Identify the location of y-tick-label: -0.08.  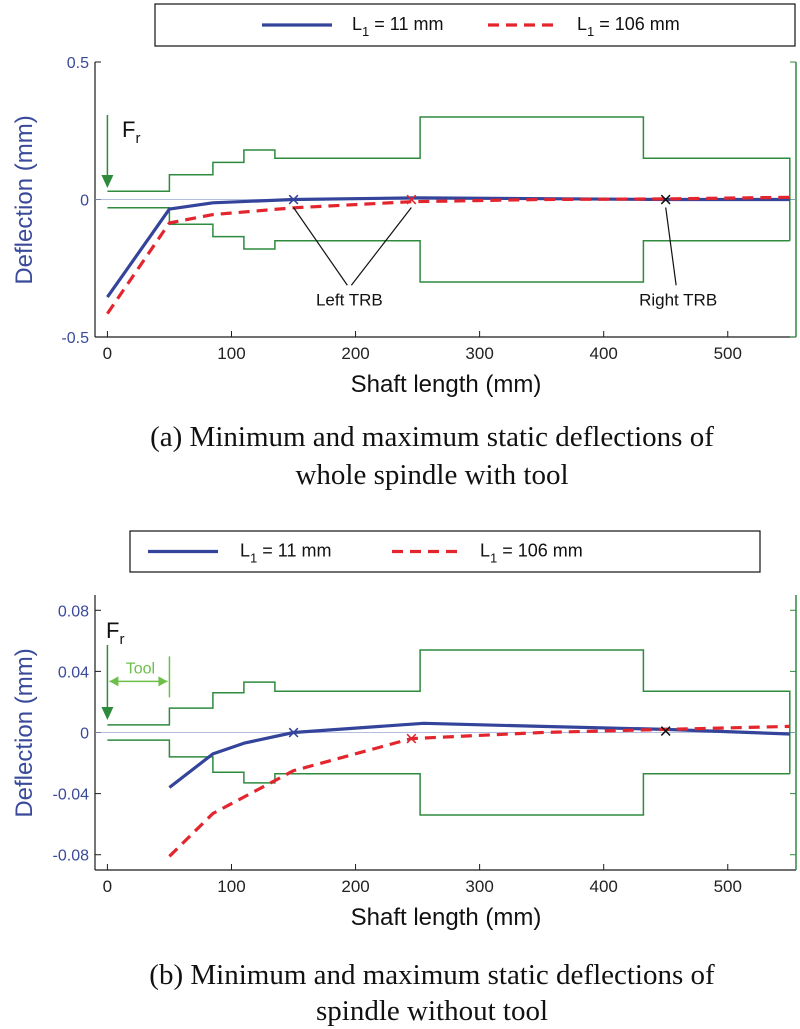
(71, 856).